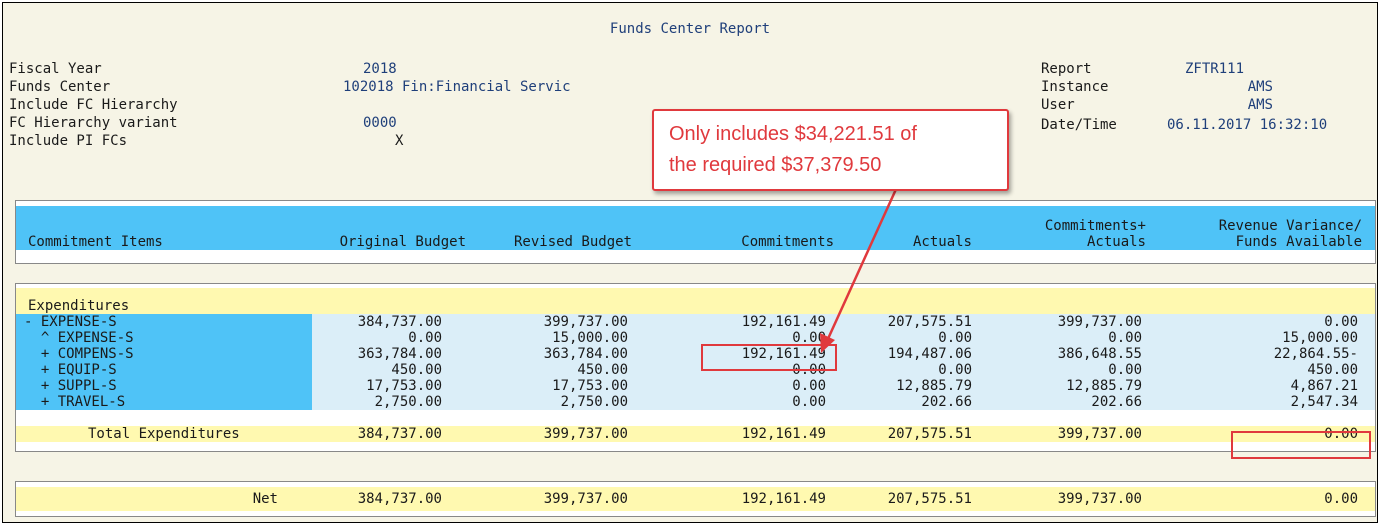 Image resolution: width=1384 pixels, height=529 pixels. Describe the element at coordinates (265, 499) in the screenshot. I see `net-label: Net` at that location.